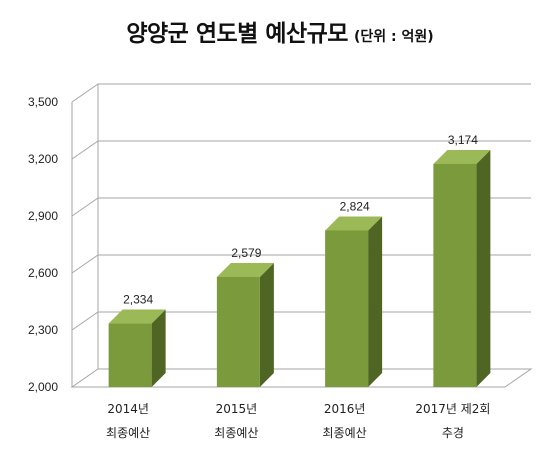  Describe the element at coordinates (43, 216) in the screenshot. I see `y-tick-label: 2,900` at that location.